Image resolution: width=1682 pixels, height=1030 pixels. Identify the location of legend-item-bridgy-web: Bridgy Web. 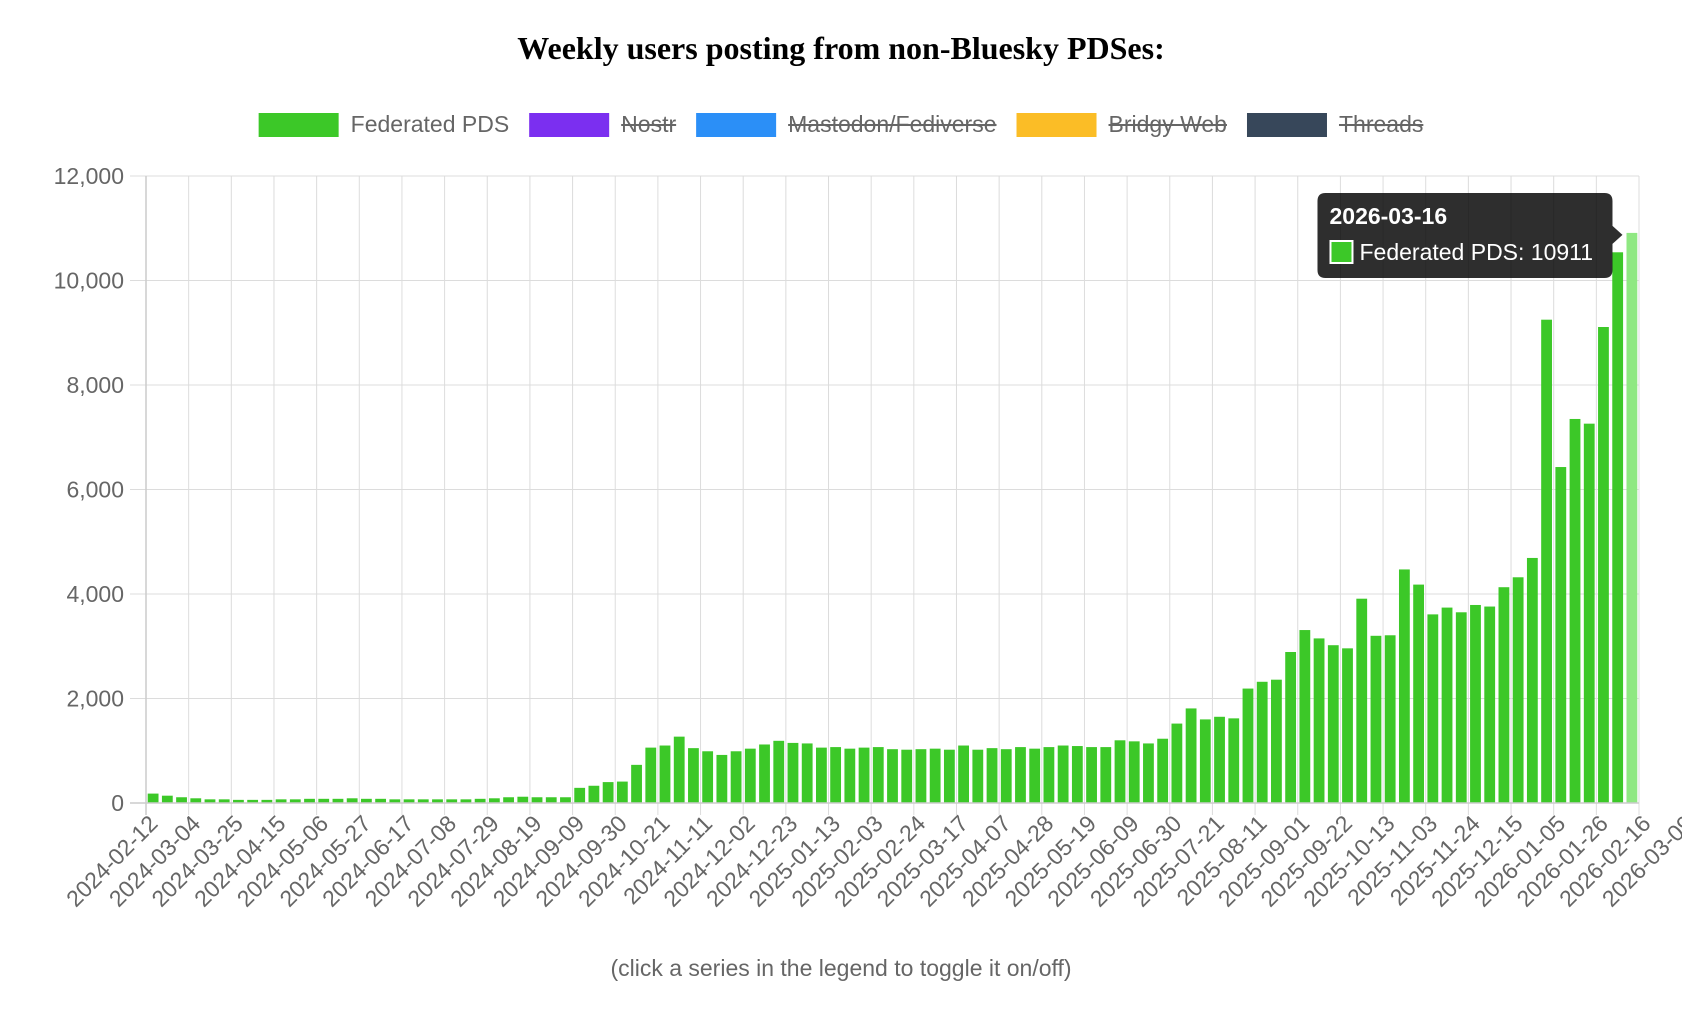
(1121, 124).